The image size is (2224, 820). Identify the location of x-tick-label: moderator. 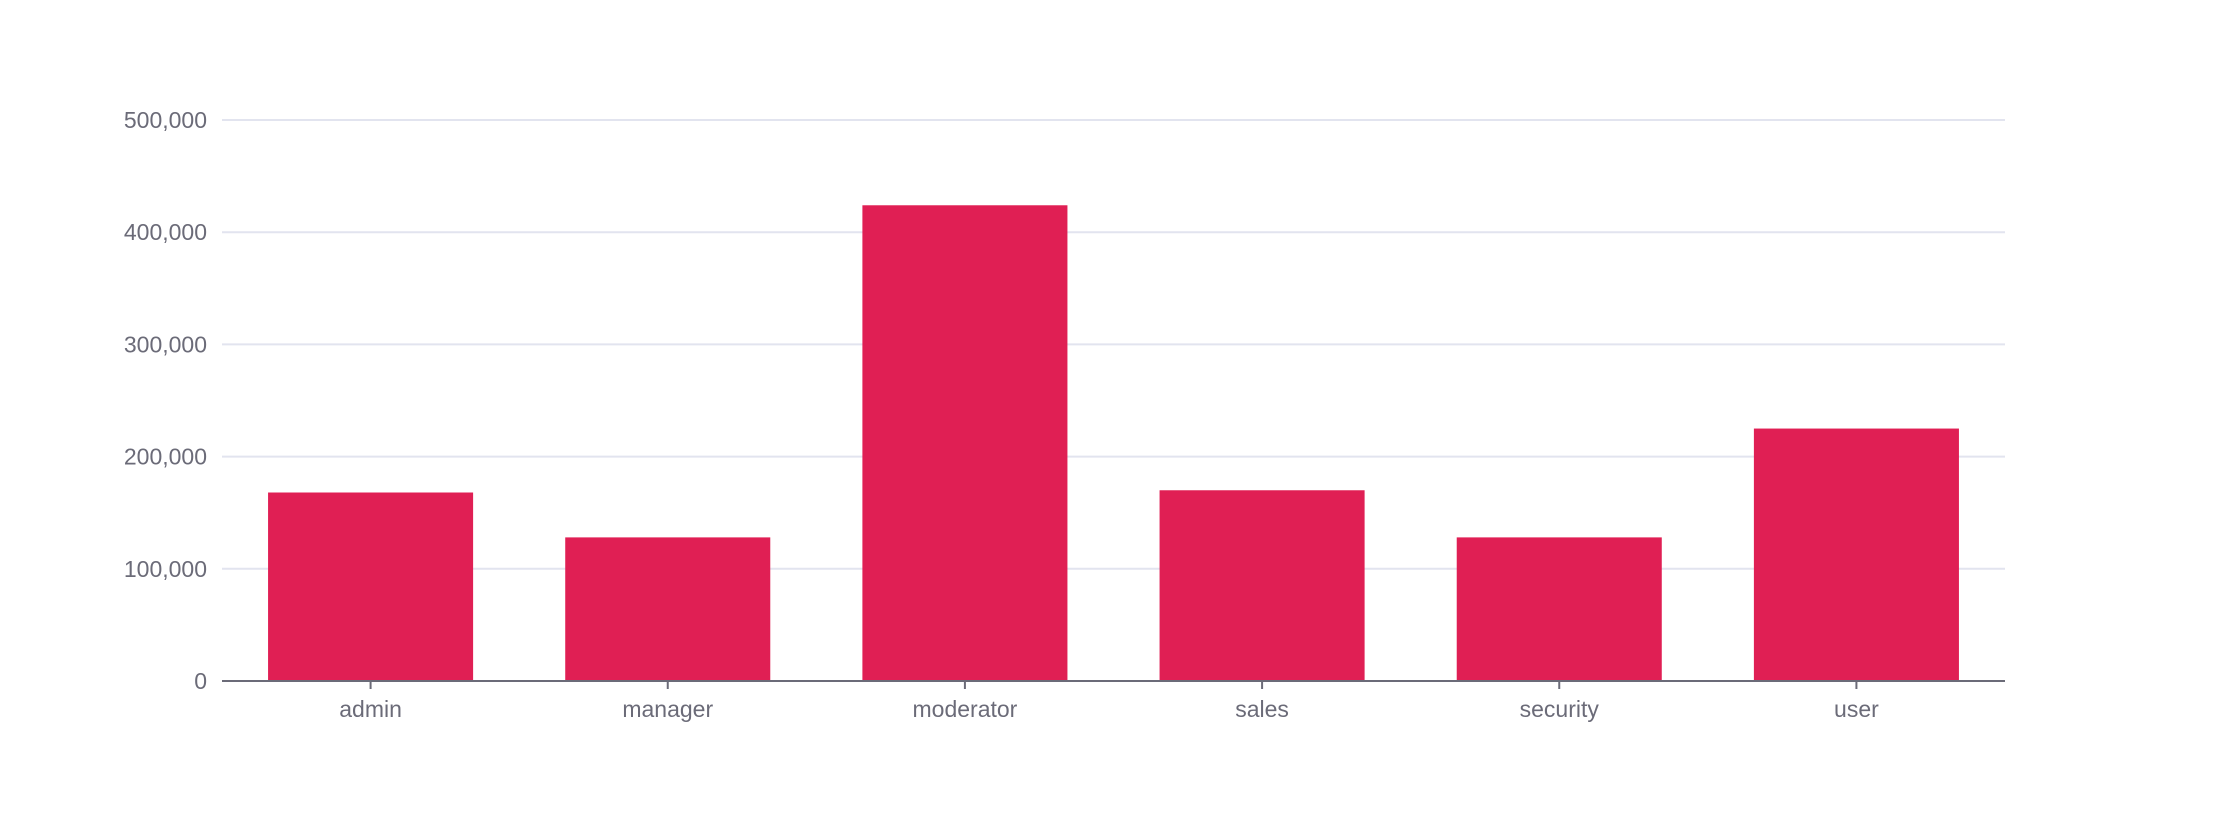
(965, 709).